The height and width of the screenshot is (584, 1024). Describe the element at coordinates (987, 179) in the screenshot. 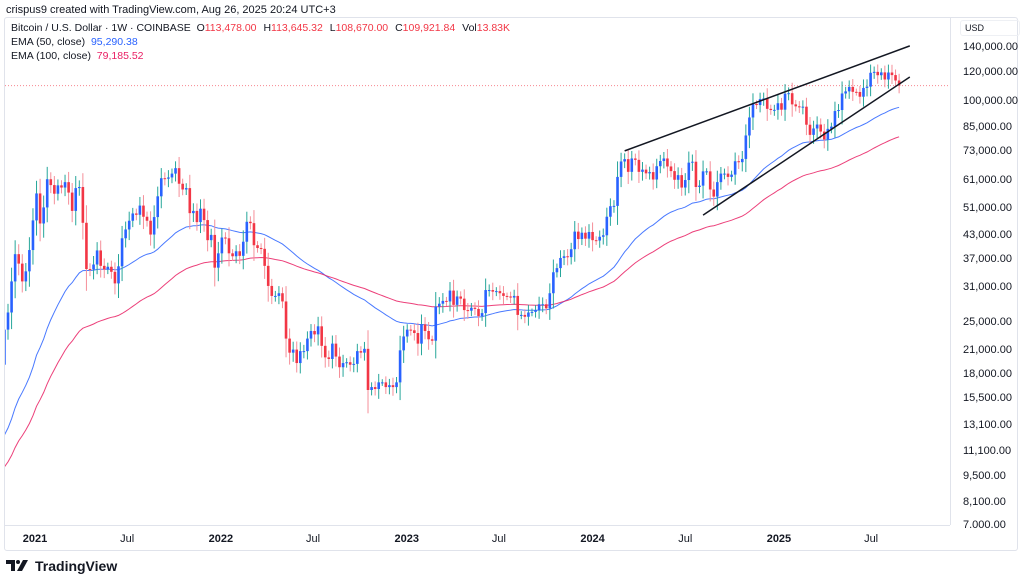

I see `price-tick-label: 61,000.00` at that location.